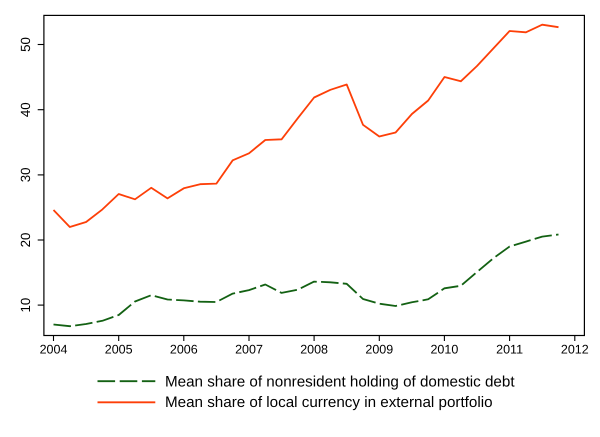 The width and height of the screenshot is (600, 437). Describe the element at coordinates (54, 349) in the screenshot. I see `svg-text: 2004` at that location.